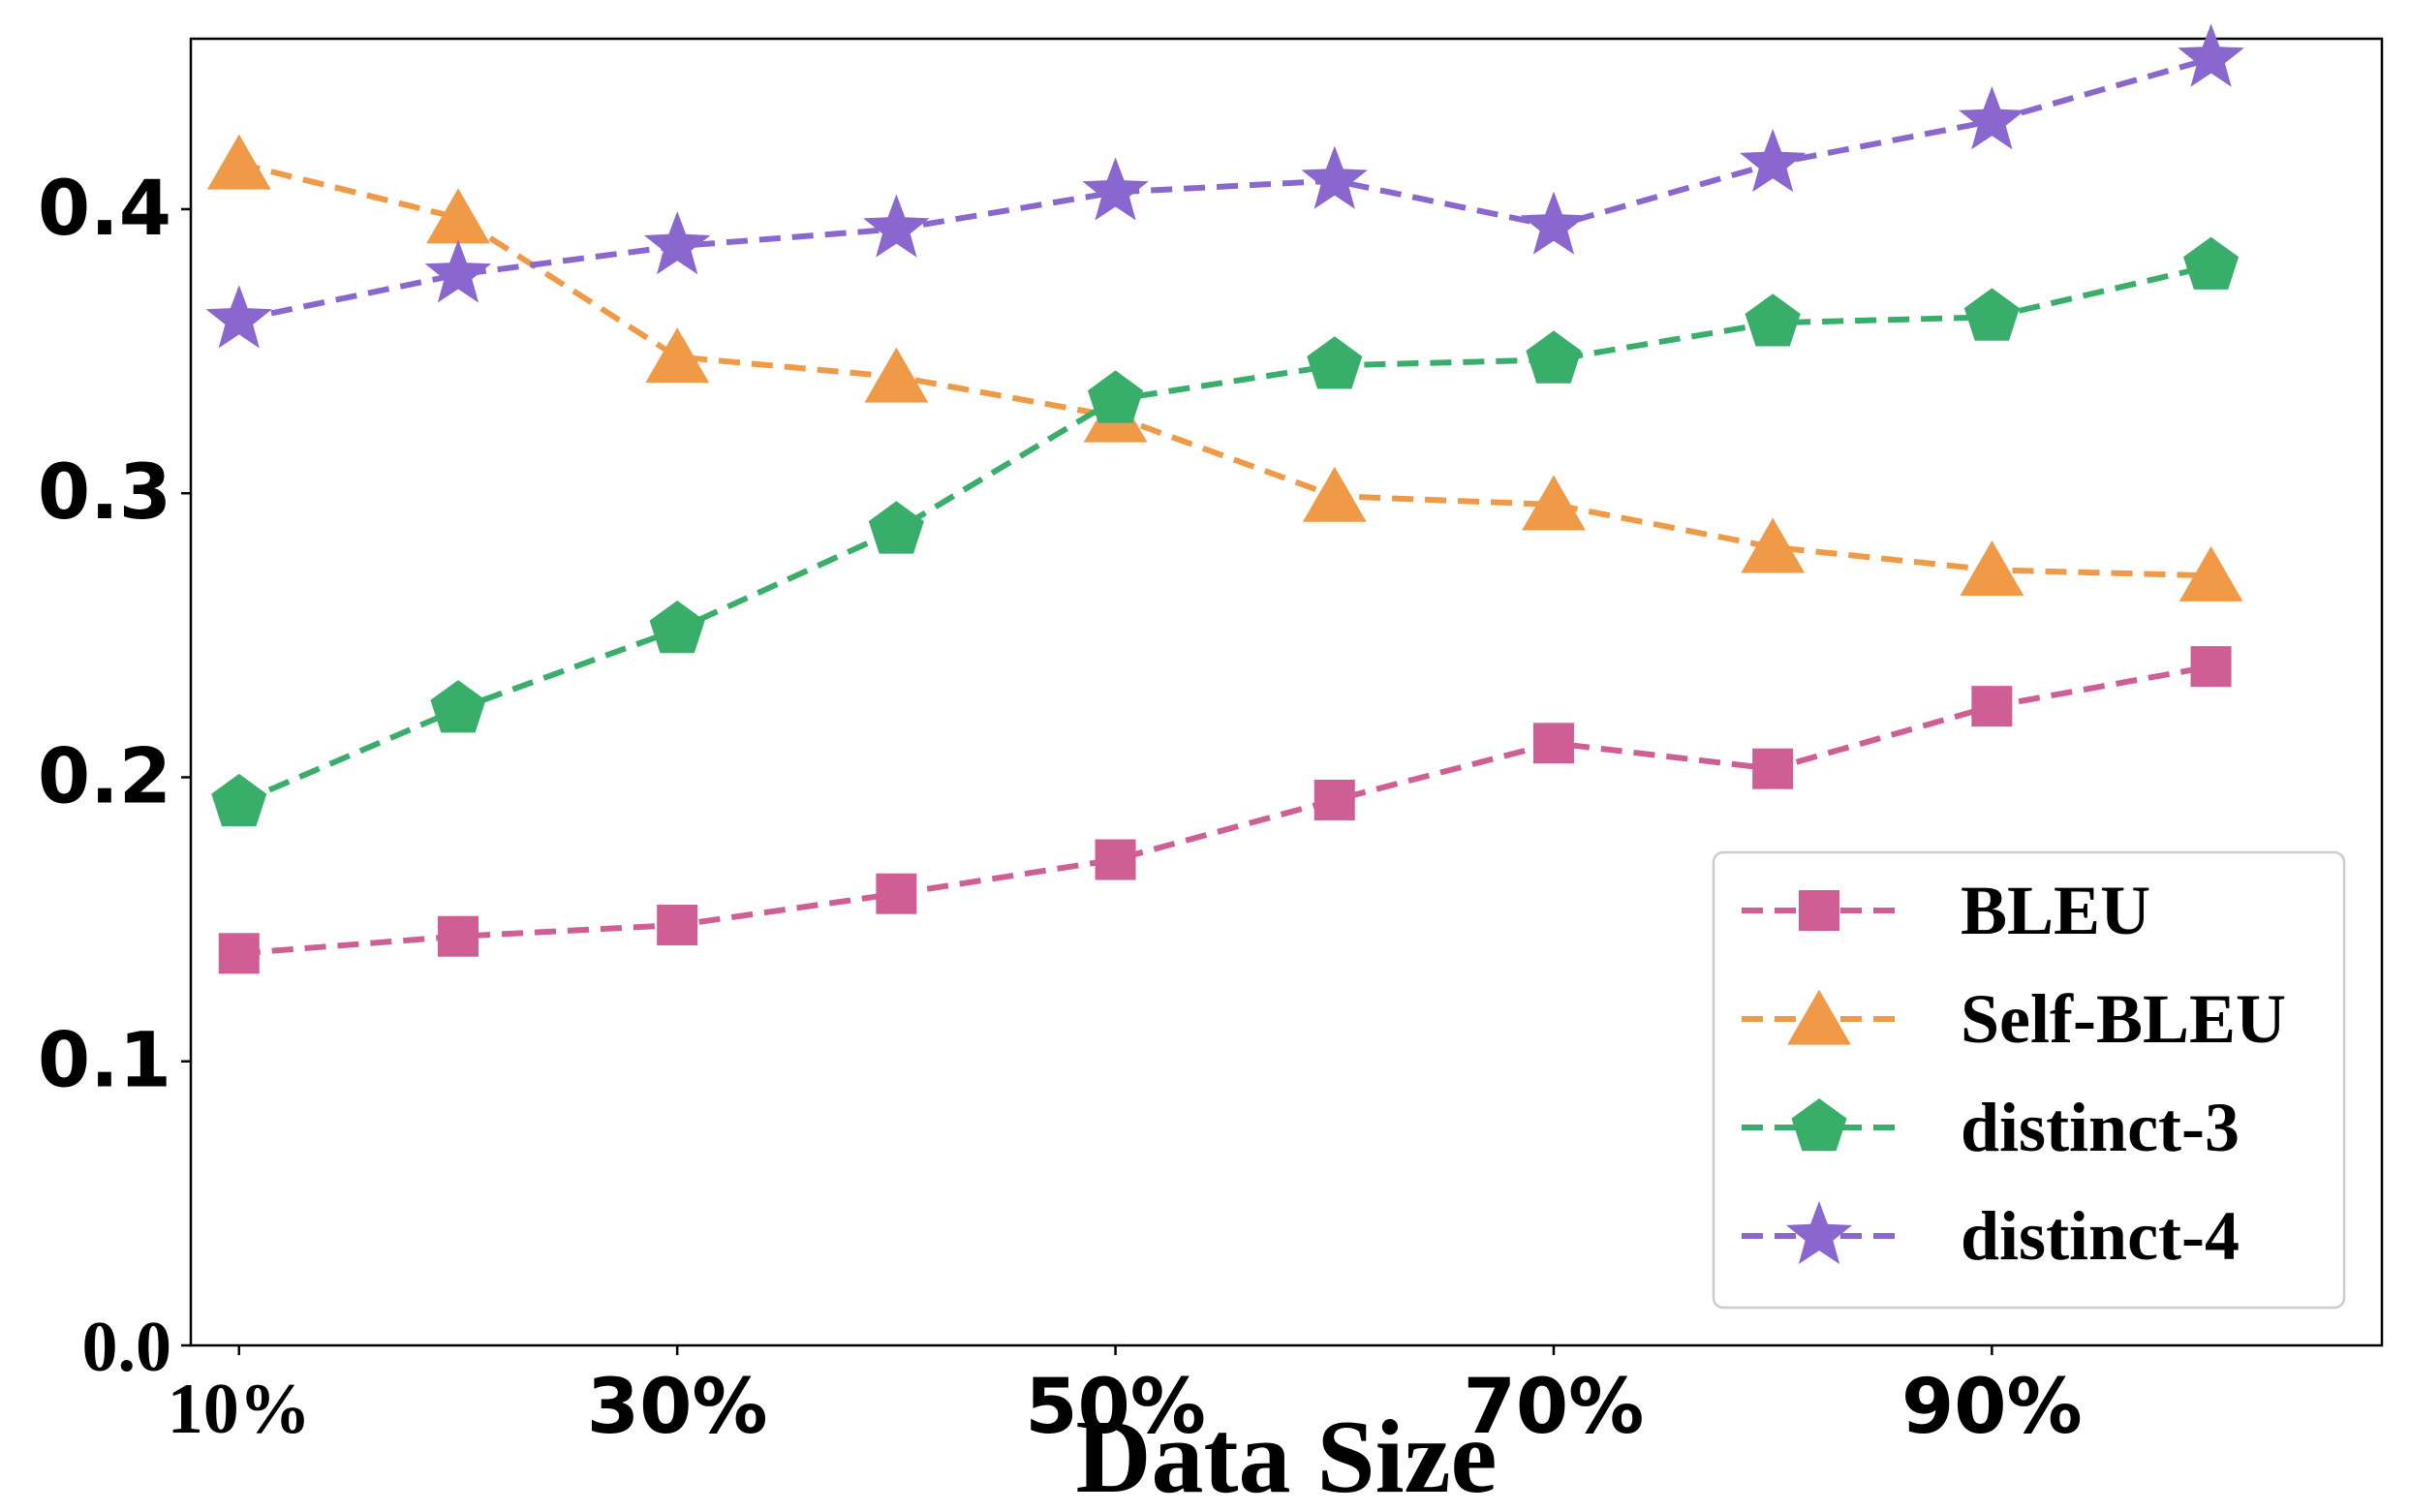  I want to click on legend-item-self-bleu: Self-BLEU, so click(2014, 1019).